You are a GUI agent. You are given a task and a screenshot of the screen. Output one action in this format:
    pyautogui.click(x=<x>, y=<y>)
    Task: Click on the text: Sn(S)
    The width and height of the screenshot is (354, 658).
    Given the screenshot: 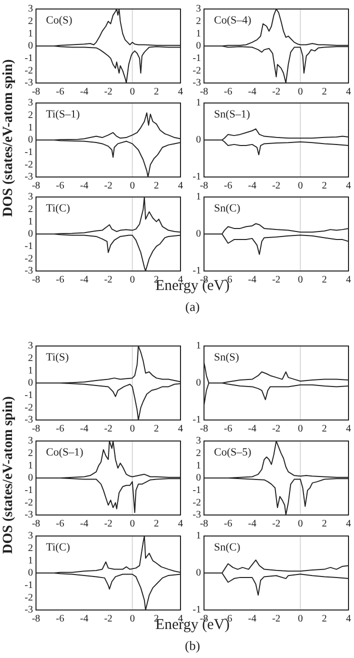 What is the action you would take?
    pyautogui.click(x=227, y=357)
    